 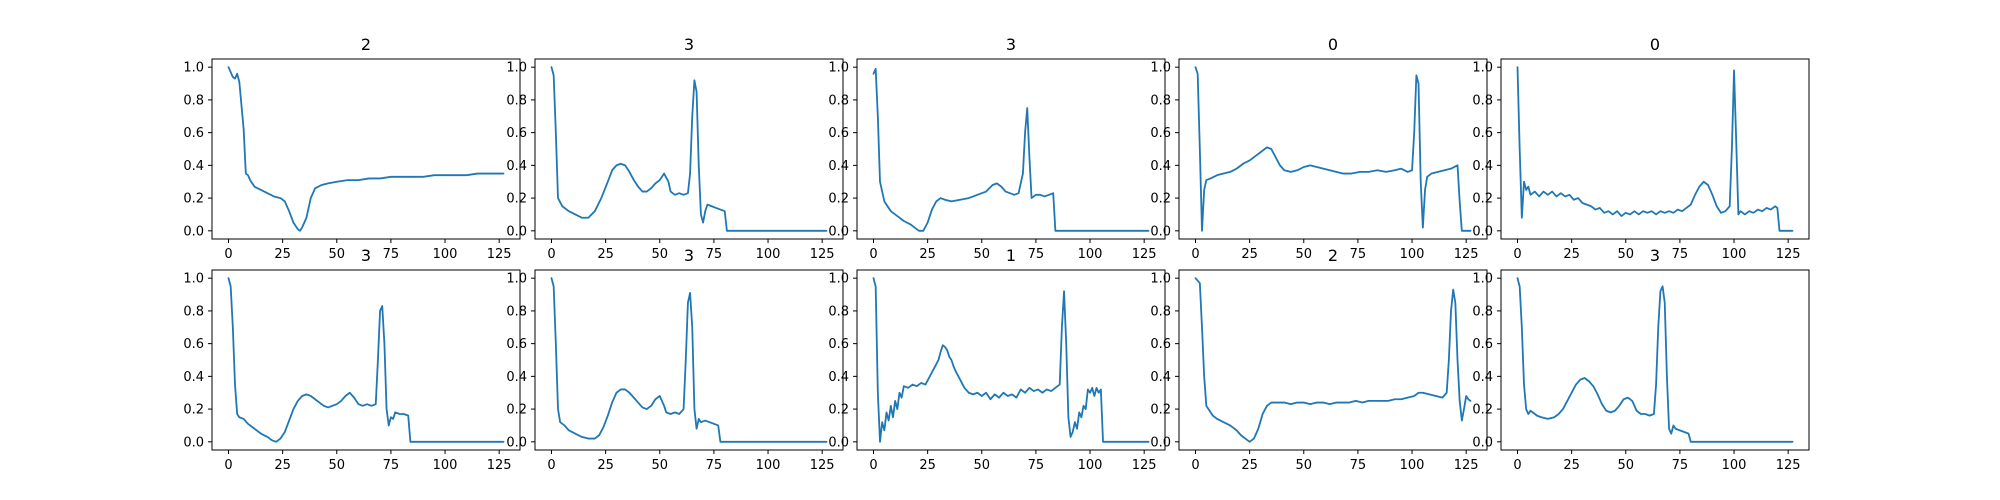 I want to click on subplot-2: 3 0 25 50 75 100 125 0.0 0.2 0.4 0.6 0.8 1.0, so click(x=675, y=148).